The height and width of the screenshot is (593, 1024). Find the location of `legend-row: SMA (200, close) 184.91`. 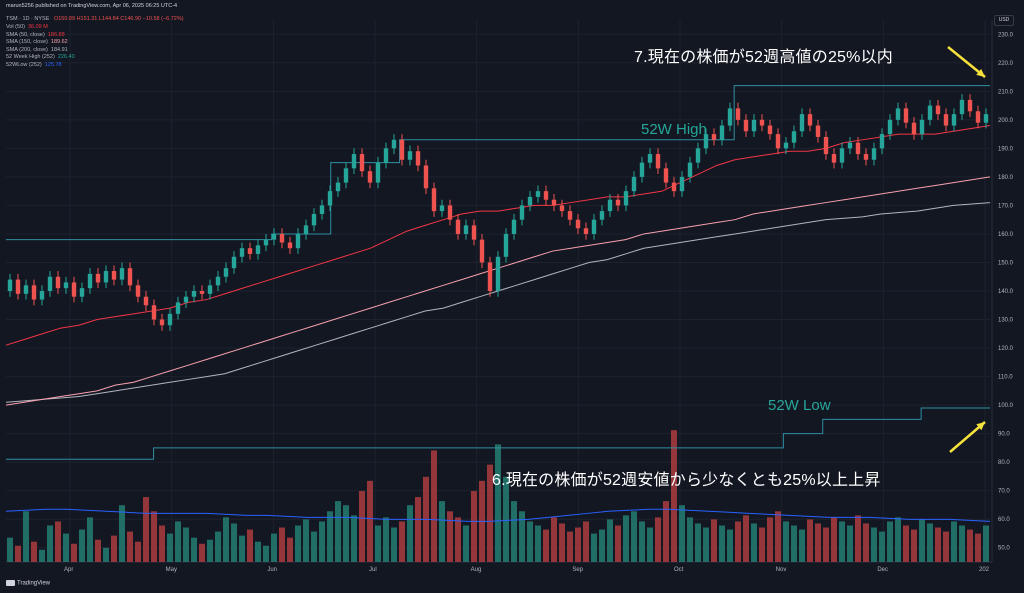

legend-row: SMA (200, close) 184.91 is located at coordinates (37, 50).